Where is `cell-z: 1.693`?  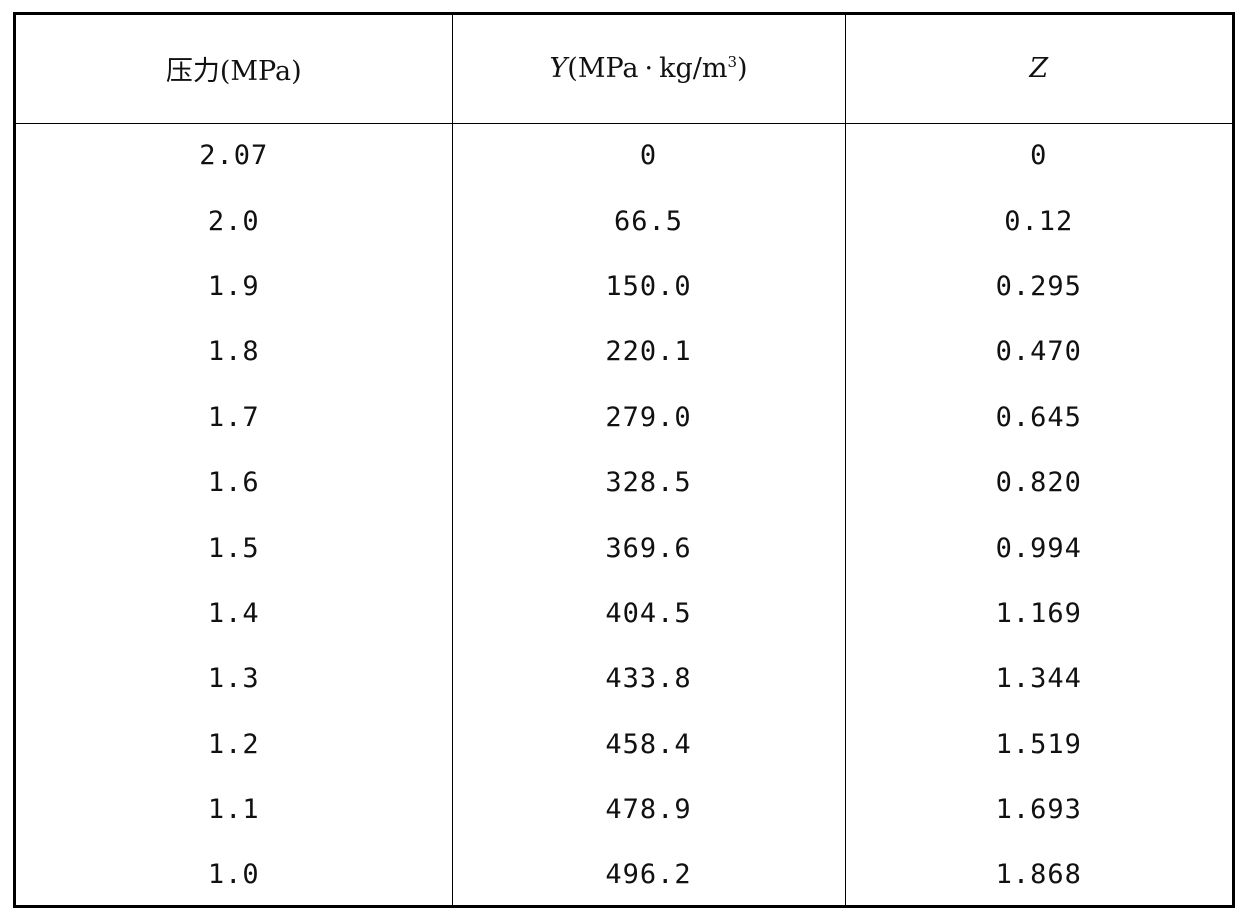
cell-z: 1.693 is located at coordinates (1038, 810).